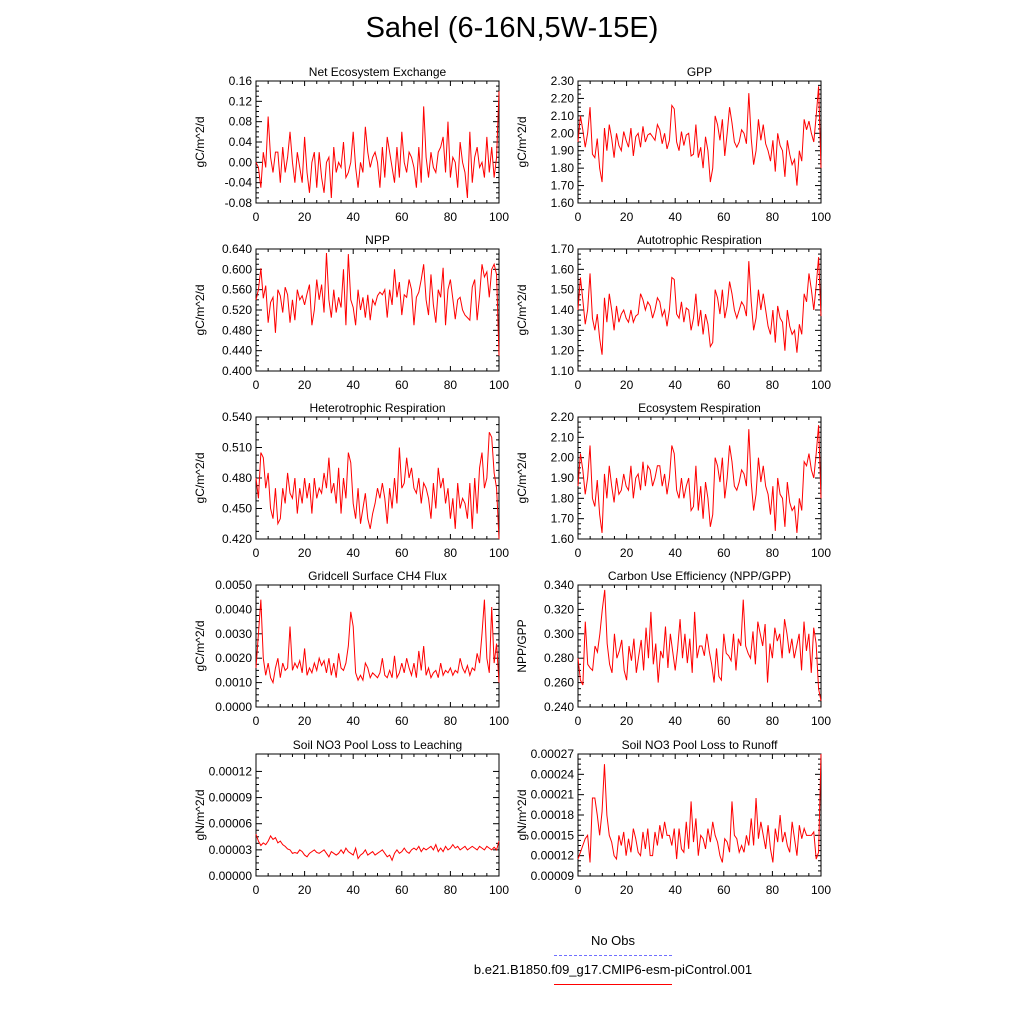 The height and width of the screenshot is (1024, 1024). Describe the element at coordinates (559, 585) in the screenshot. I see `y-tick-label: 0.340` at that location.